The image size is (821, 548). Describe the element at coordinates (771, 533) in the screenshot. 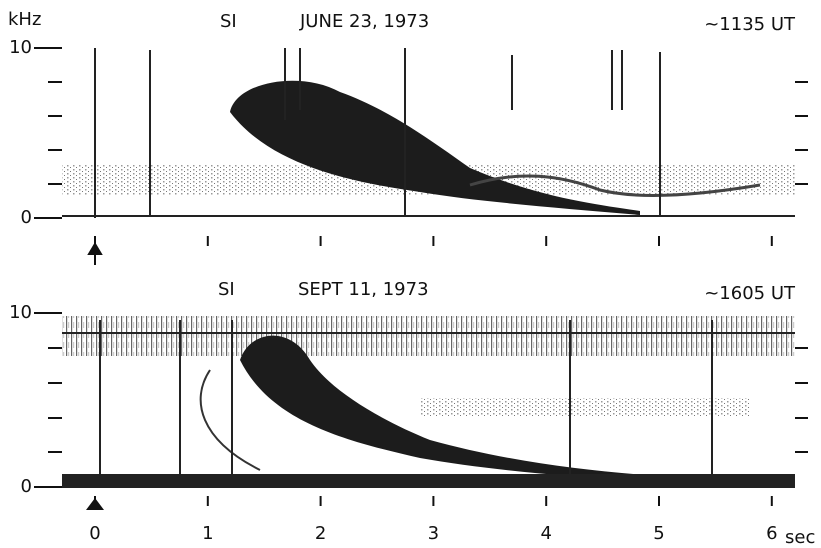

I see `x-tick-label: 6` at that location.